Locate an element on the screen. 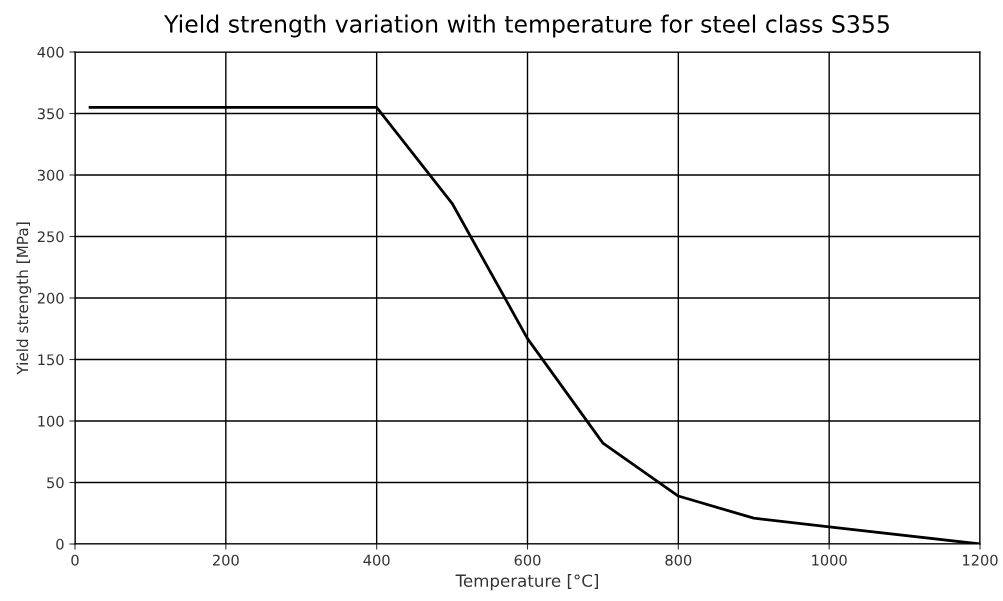 The width and height of the screenshot is (1003, 601). x-tick-label: 1200 is located at coordinates (980, 560).